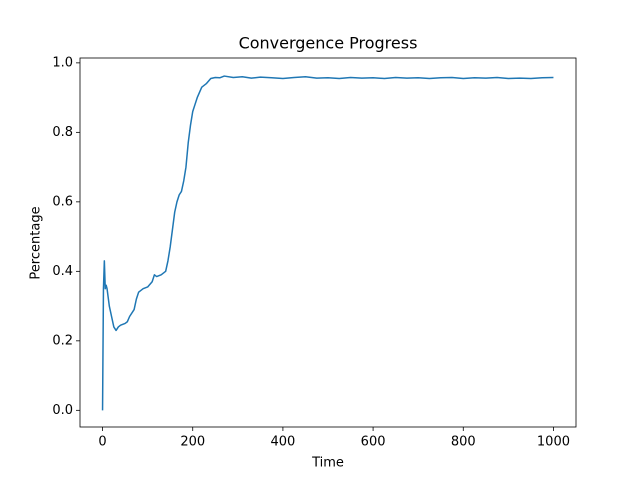 The width and height of the screenshot is (640, 480). Describe the element at coordinates (192, 442) in the screenshot. I see `x-tick-label: 200` at that location.